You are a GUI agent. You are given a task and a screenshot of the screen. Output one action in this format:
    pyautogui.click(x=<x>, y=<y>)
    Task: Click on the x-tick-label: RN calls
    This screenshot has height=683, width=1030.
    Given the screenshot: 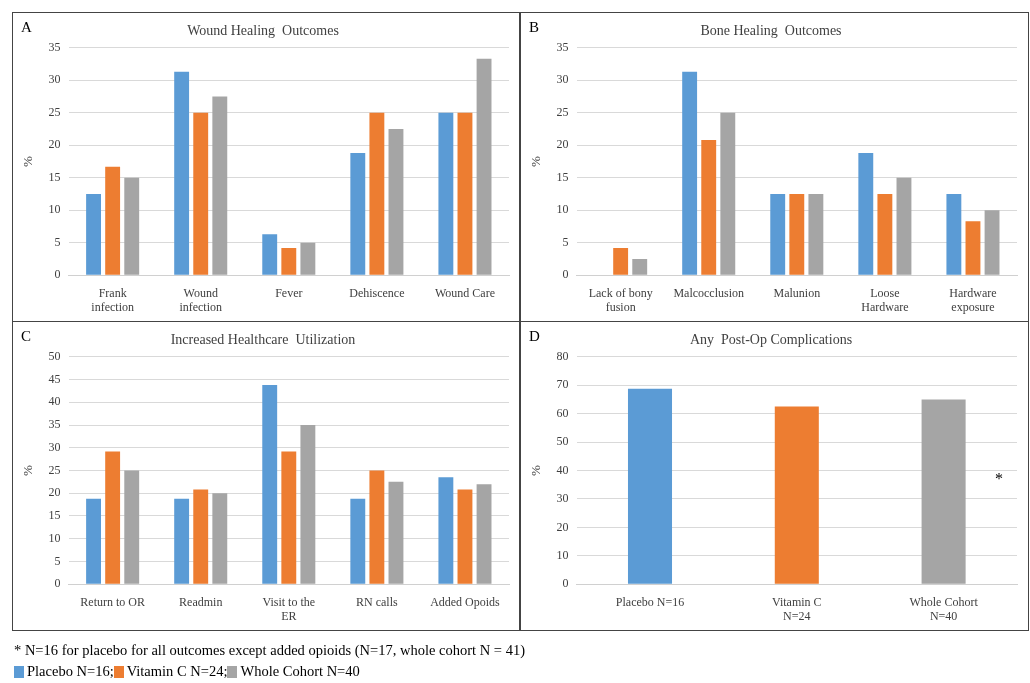 What is the action you would take?
    pyautogui.click(x=377, y=601)
    